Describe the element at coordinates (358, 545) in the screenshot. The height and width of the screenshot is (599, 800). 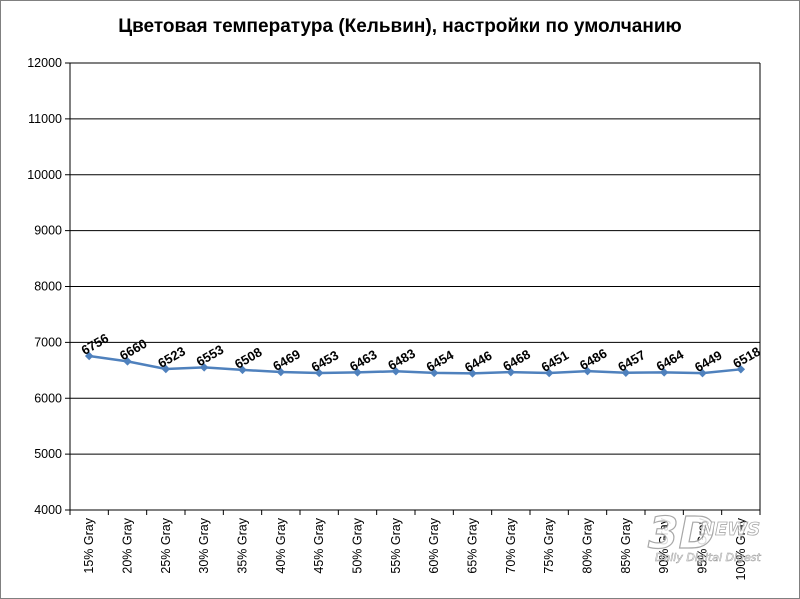
I see `x-tick-label: 50% Gray` at that location.